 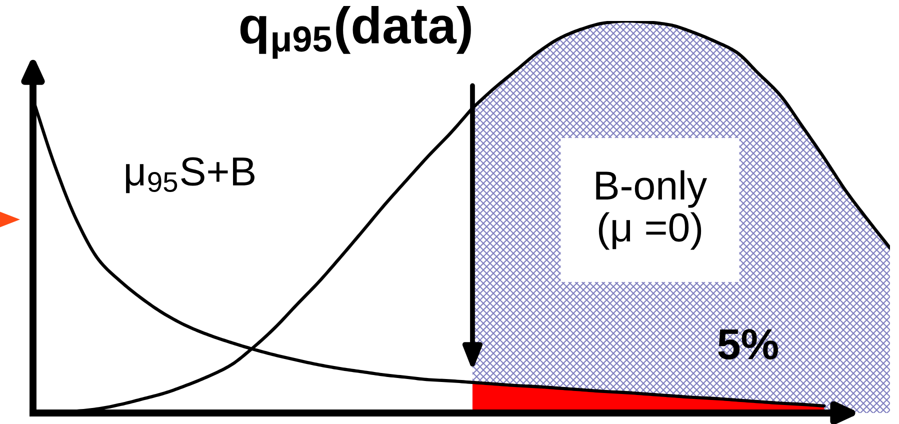 I want to click on annotation: 5%, so click(x=748, y=344).